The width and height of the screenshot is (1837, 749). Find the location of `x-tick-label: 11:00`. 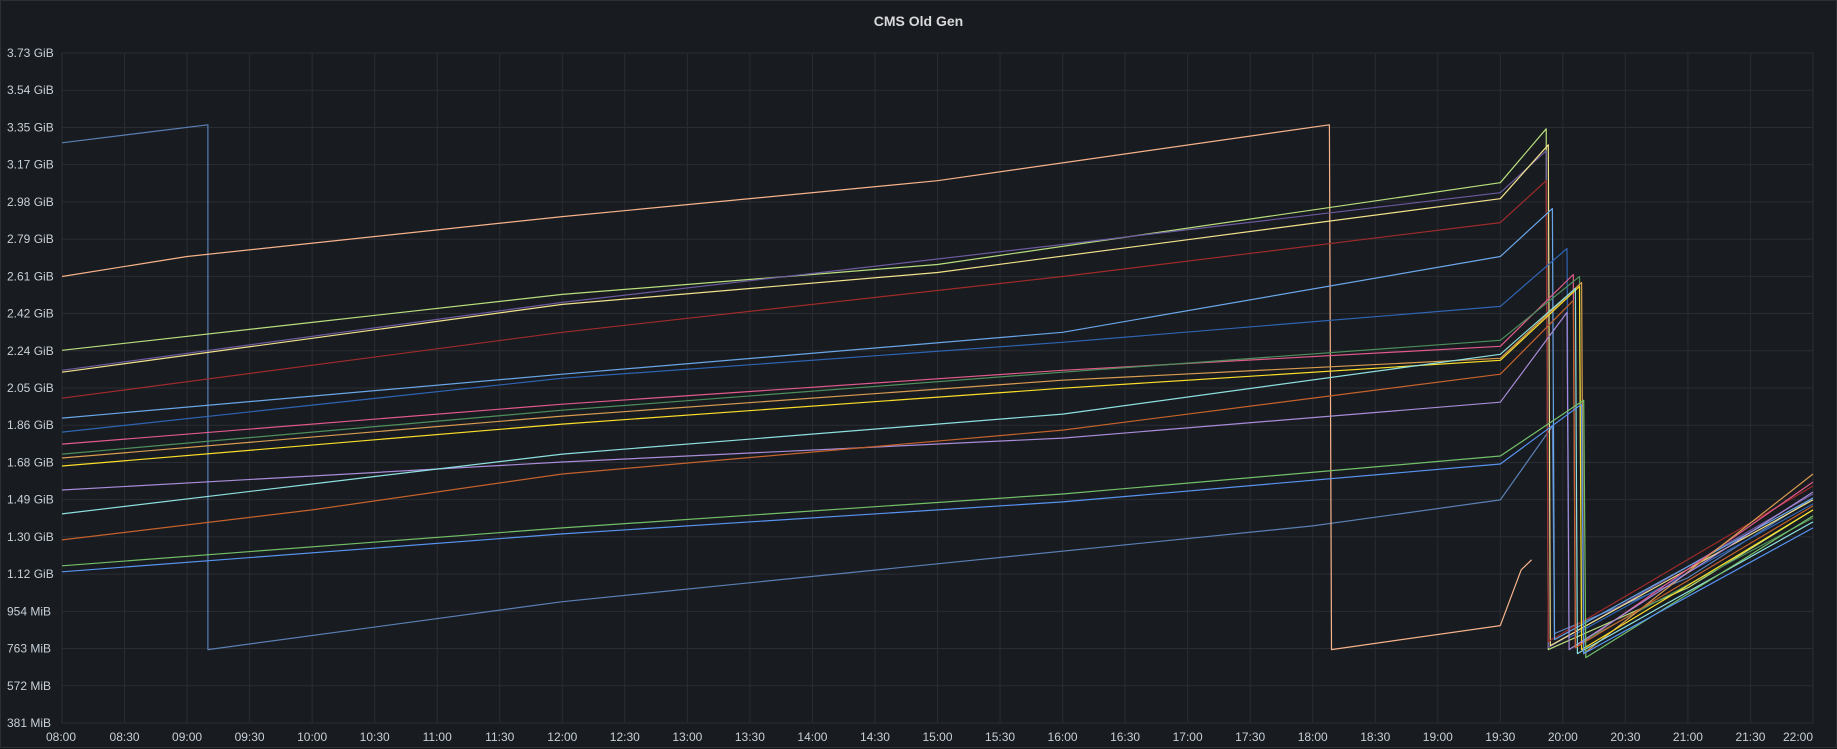

x-tick-label: 11:00 is located at coordinates (437, 737).